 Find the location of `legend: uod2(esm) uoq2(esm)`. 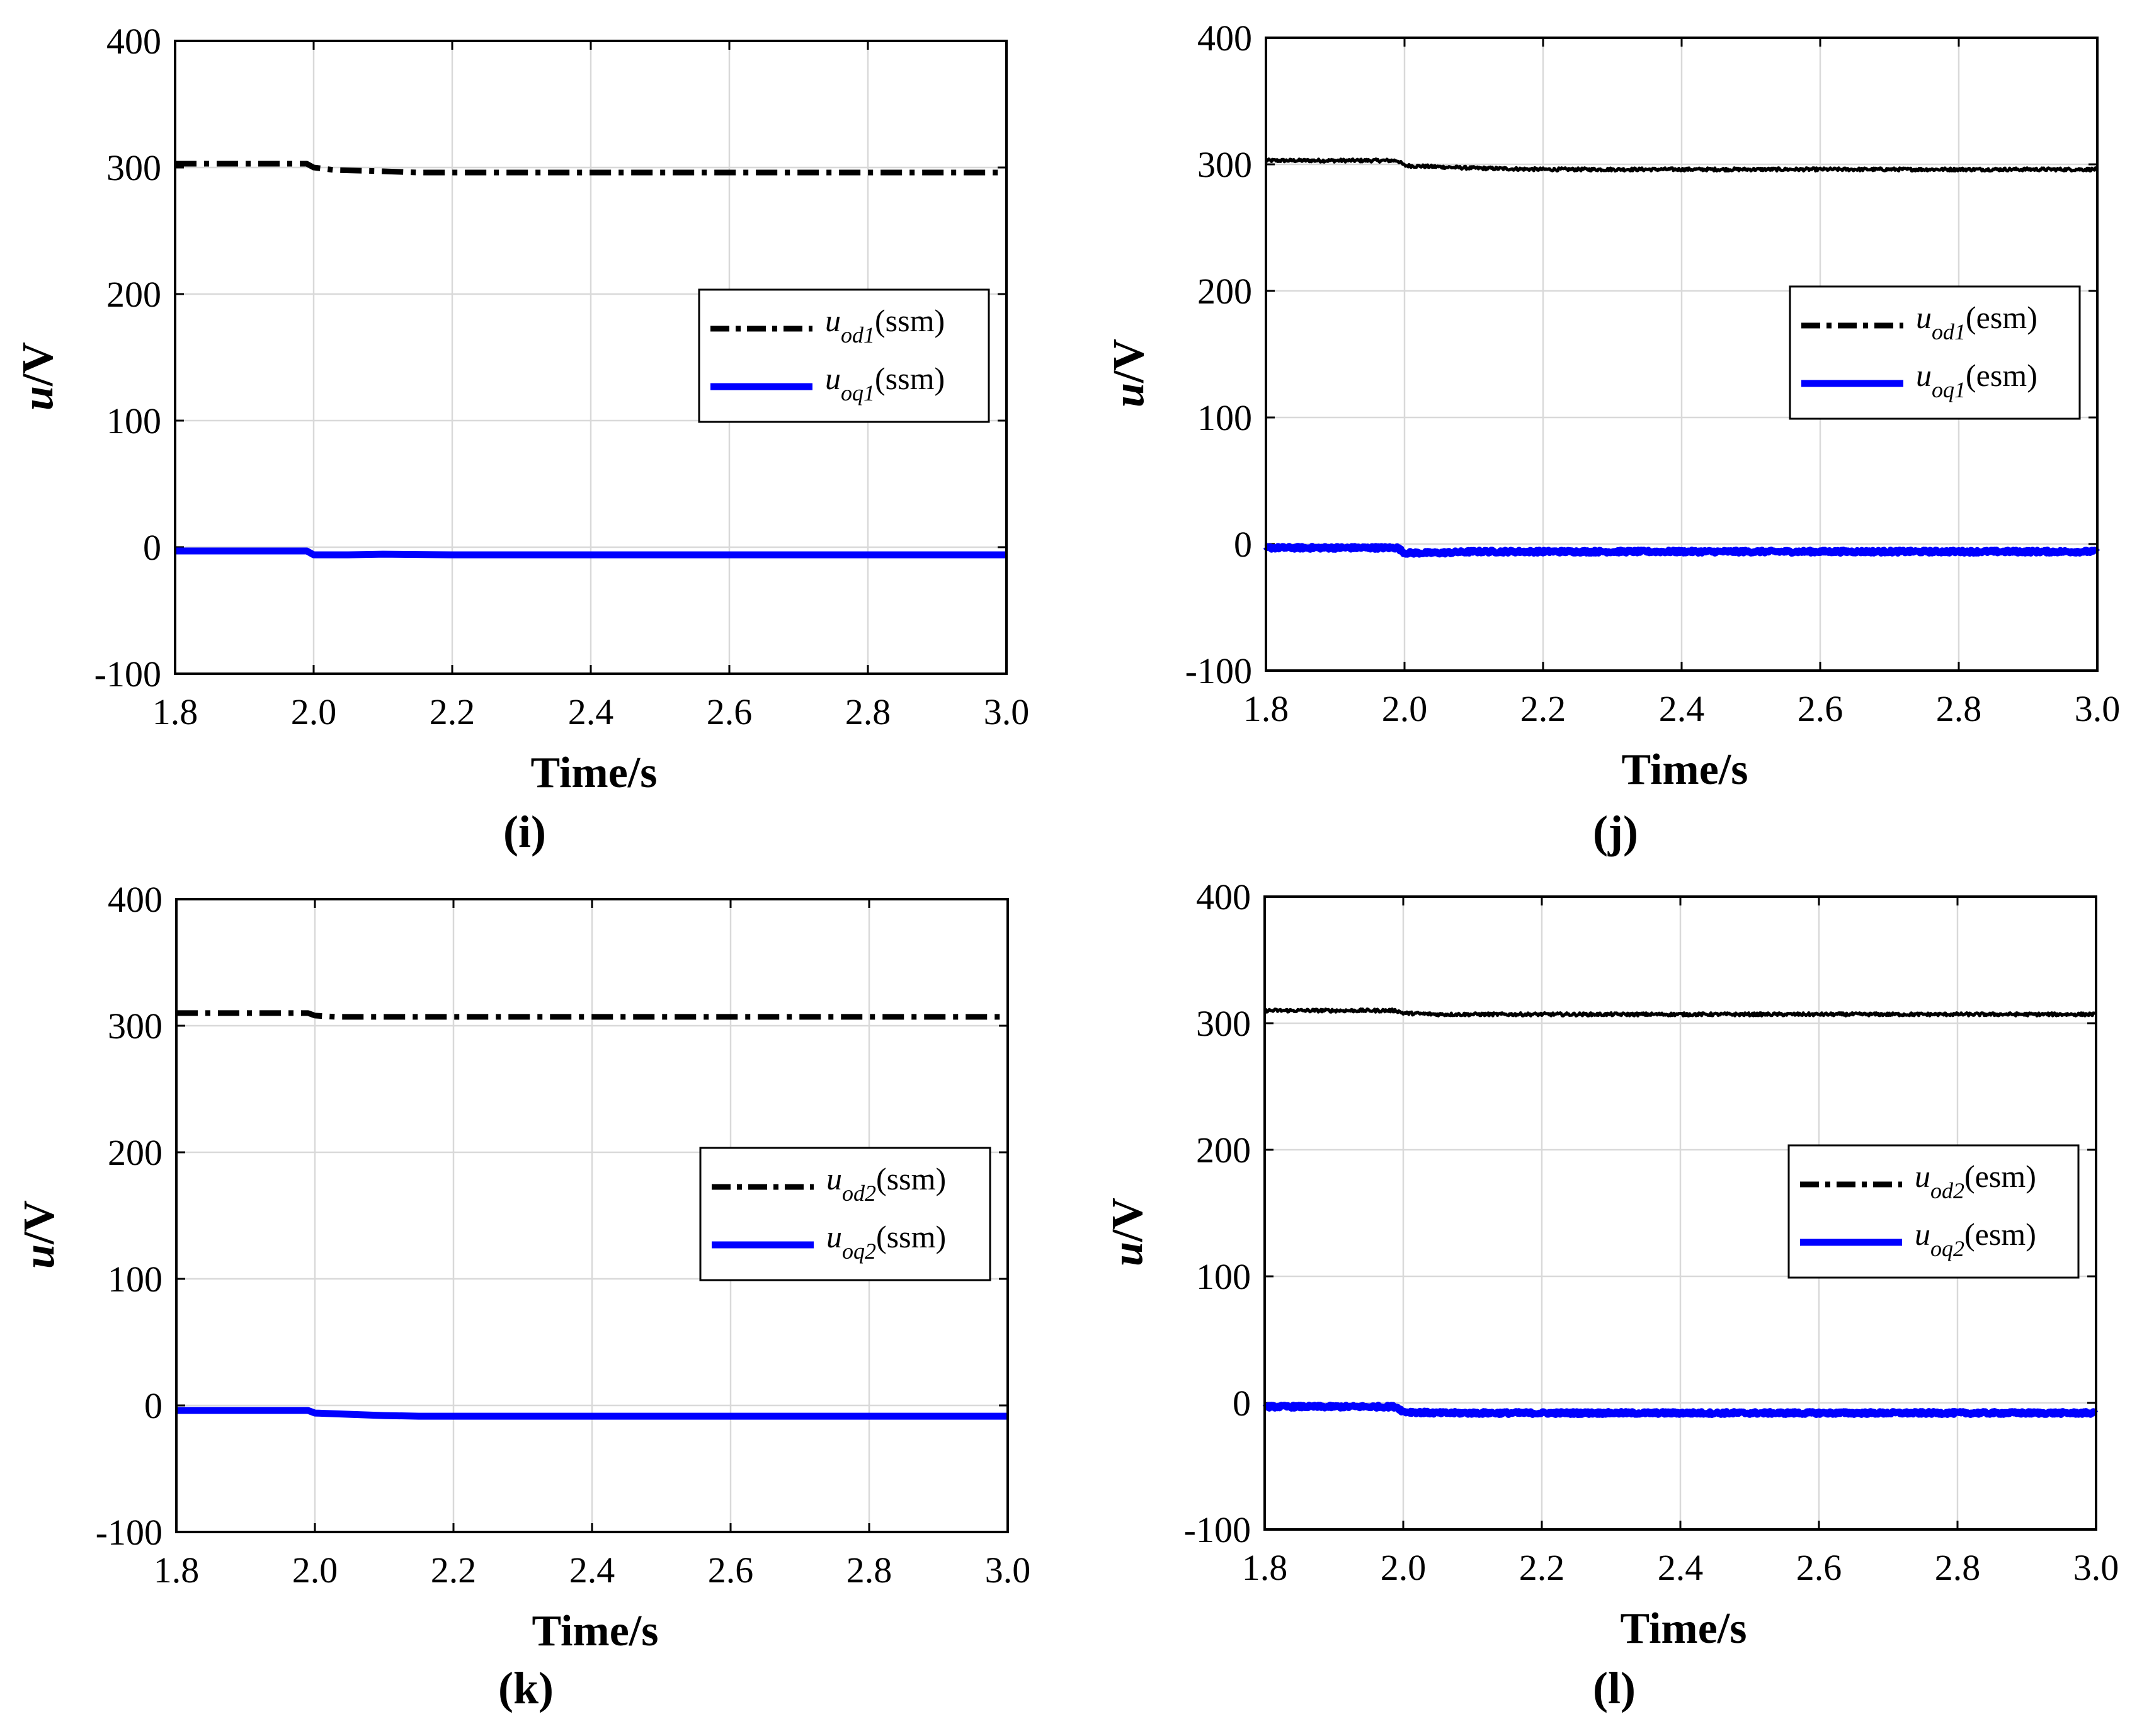

legend: uod2(esm) uoq2(esm) is located at coordinates (1934, 1211).